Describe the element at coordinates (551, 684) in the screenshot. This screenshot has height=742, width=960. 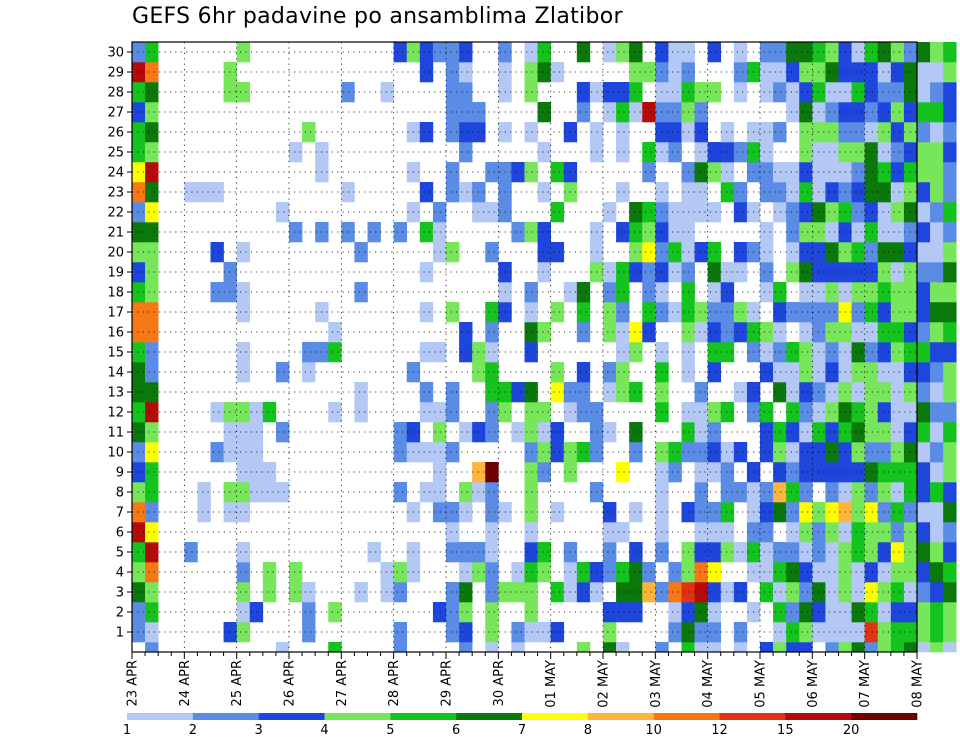
I see `x-tick-label: 01 MAY` at that location.